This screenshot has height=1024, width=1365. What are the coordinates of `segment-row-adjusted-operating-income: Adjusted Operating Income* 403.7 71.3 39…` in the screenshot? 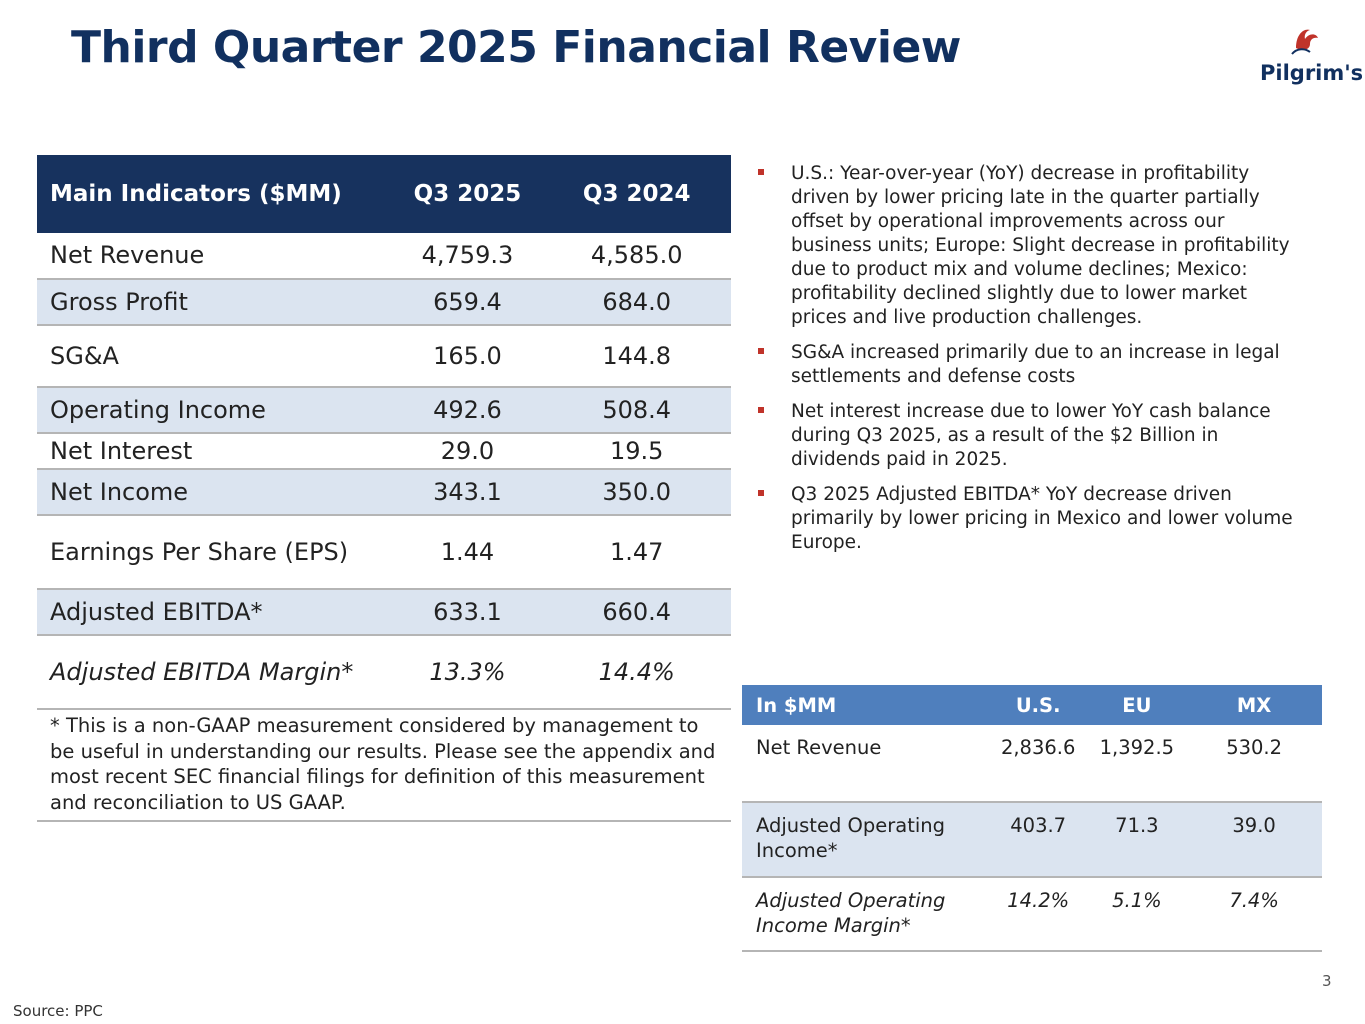 It's located at (1032, 840).